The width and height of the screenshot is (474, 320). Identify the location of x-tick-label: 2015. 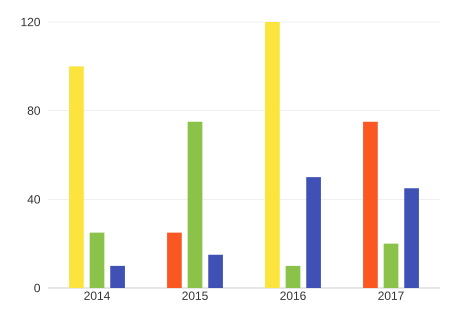
(195, 296).